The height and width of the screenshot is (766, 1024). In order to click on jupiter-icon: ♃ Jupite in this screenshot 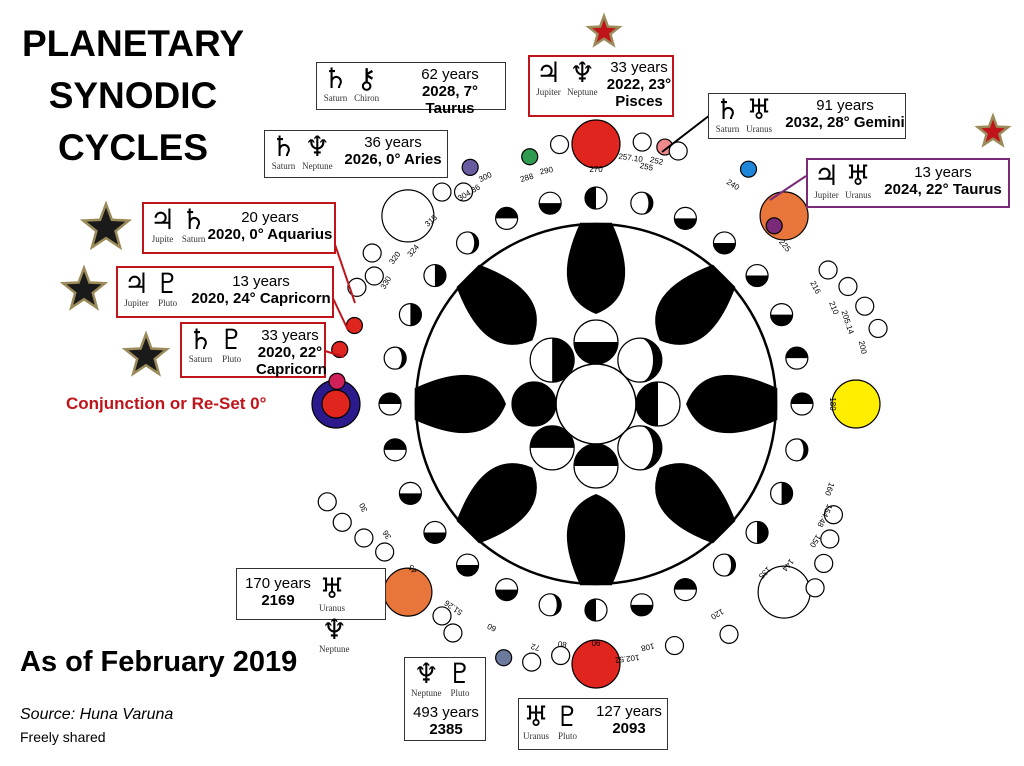, I will do `click(163, 224)`.